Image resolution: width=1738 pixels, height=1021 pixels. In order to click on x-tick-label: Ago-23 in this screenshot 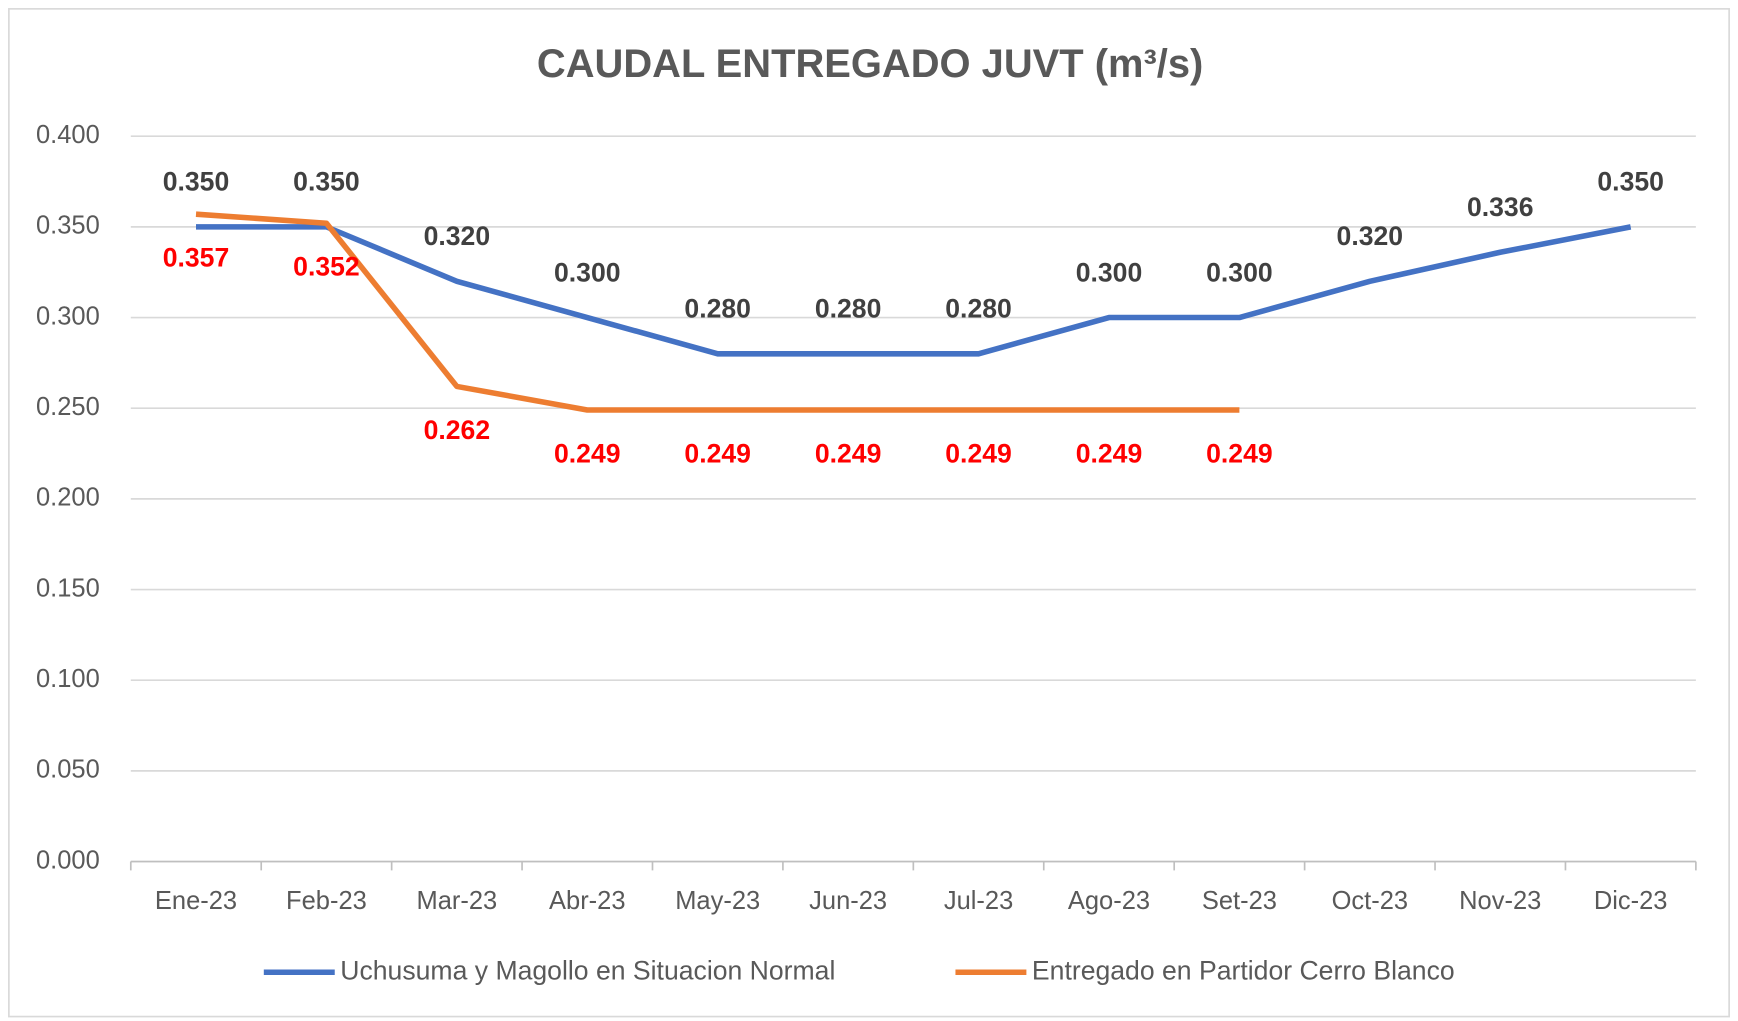, I will do `click(1109, 901)`.